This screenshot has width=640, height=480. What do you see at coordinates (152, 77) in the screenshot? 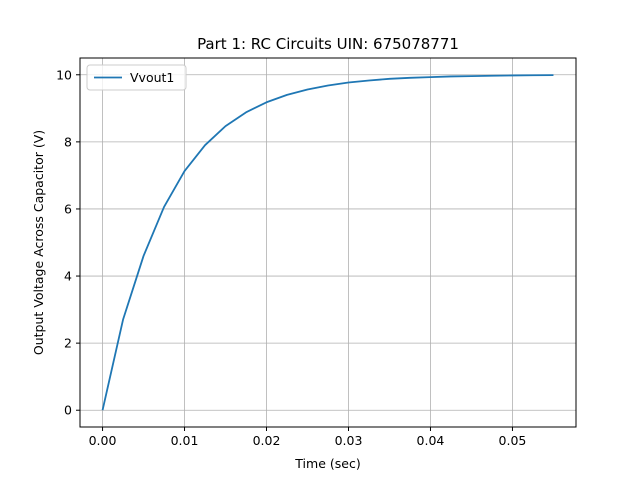
I see `legend-label-vvout1: Vvout1` at bounding box center [152, 77].